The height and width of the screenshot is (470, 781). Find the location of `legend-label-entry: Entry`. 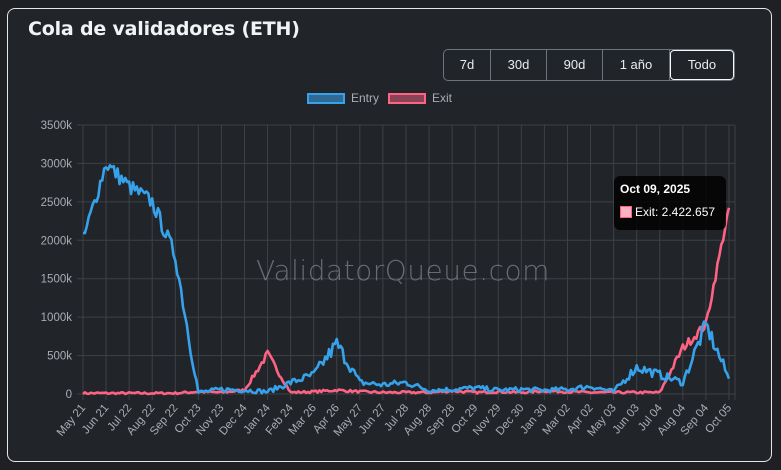

legend-label-entry: Entry is located at coordinates (365, 98).